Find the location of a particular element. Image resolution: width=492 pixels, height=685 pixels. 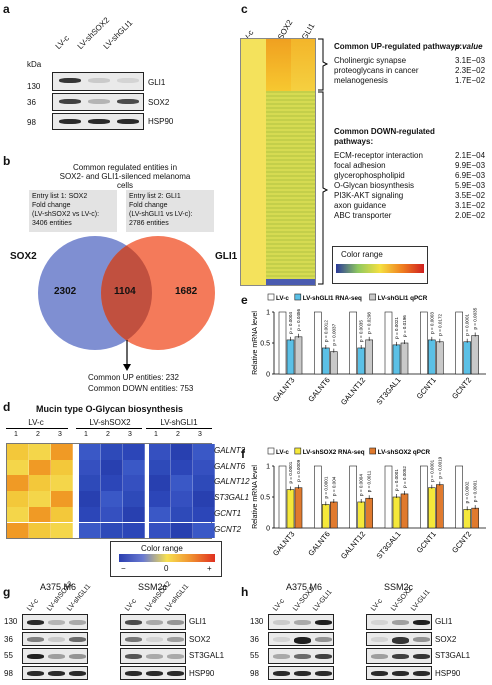

legend-label: LV-c is located at coordinates (282, 452).